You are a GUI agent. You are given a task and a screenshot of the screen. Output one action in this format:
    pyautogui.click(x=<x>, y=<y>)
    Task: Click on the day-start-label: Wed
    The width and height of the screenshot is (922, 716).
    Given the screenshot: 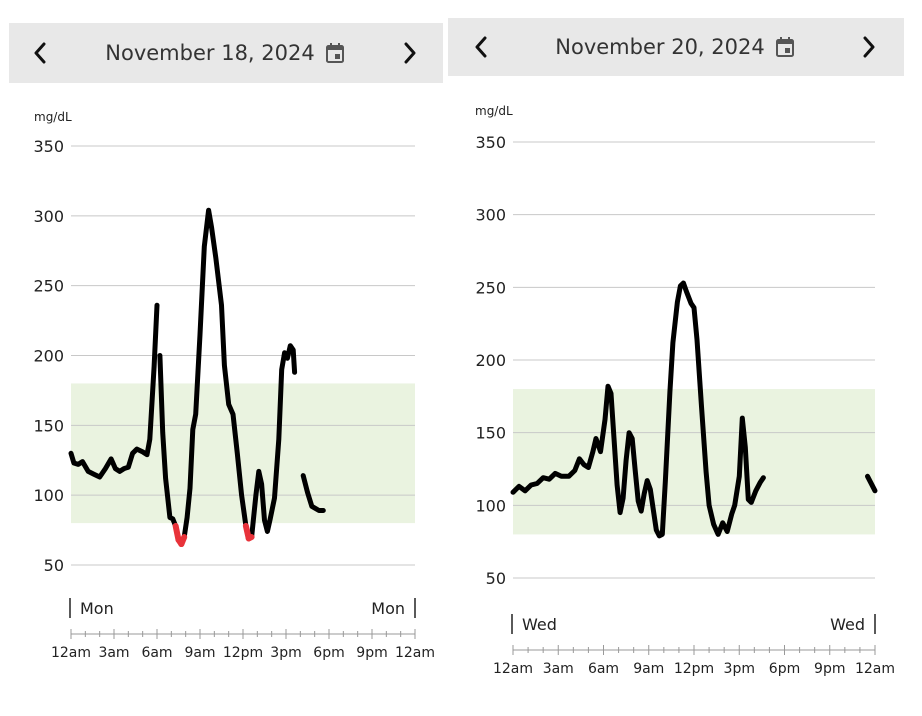 What is the action you would take?
    pyautogui.click(x=539, y=624)
    